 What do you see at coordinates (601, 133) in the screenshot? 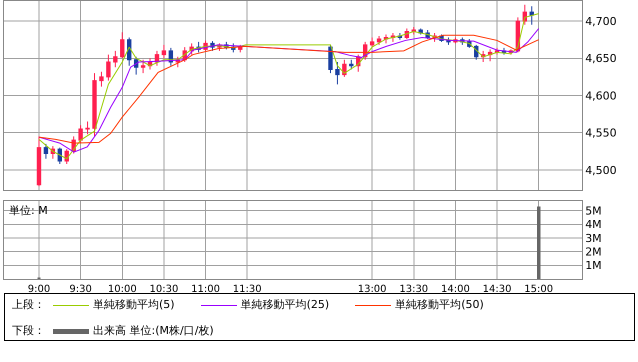
I see `y-tick-label: 4,550` at bounding box center [601, 133].